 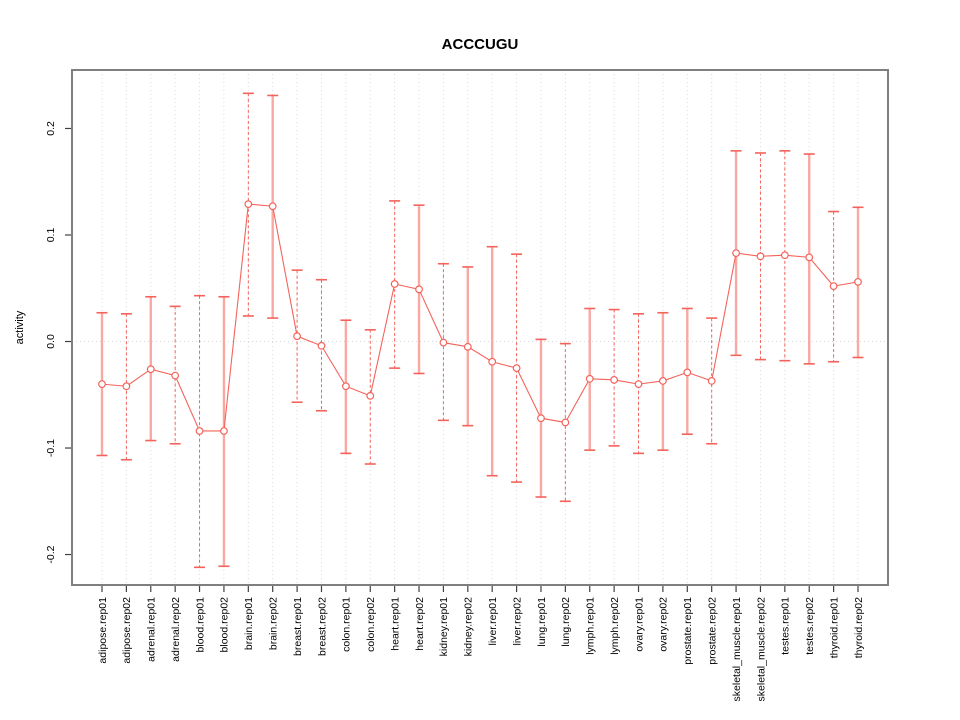 What do you see at coordinates (444, 627) in the screenshot?
I see `x-tick-label: kidney.rep01` at bounding box center [444, 627].